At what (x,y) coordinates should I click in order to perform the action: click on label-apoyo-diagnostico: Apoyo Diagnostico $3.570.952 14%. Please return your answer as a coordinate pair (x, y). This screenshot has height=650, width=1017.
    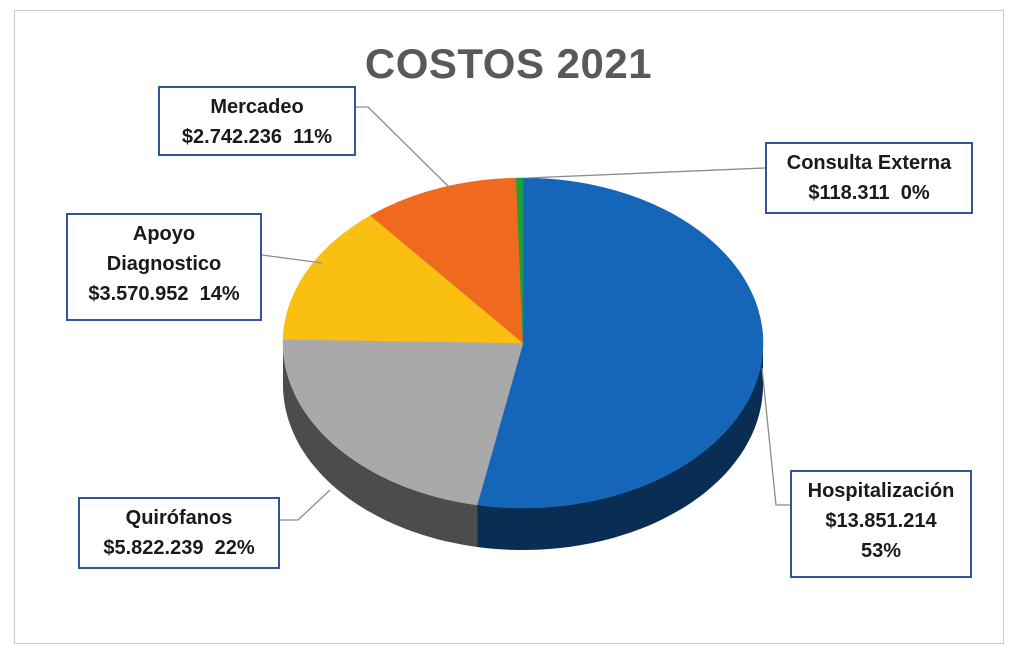
    Looking at the image, I should click on (164, 267).